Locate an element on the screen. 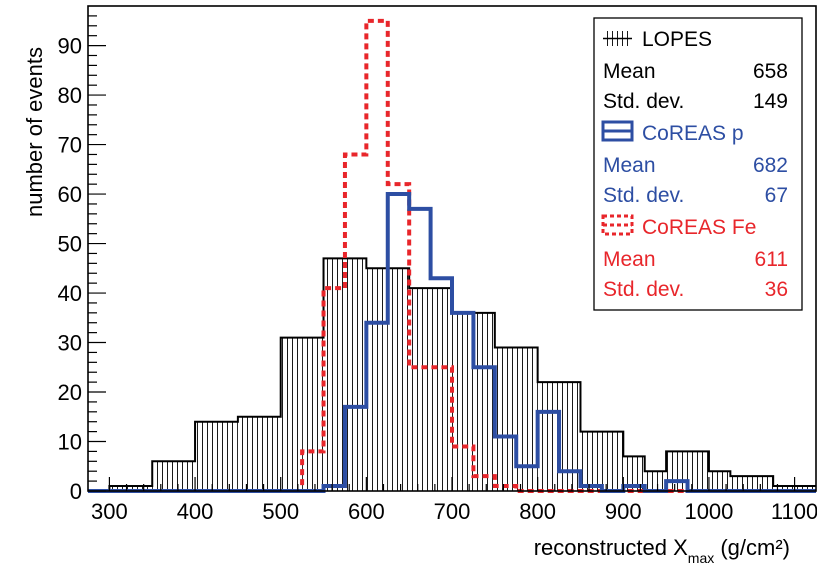 This screenshot has height=567, width=817. x-tick-label: 1000 is located at coordinates (708, 511).